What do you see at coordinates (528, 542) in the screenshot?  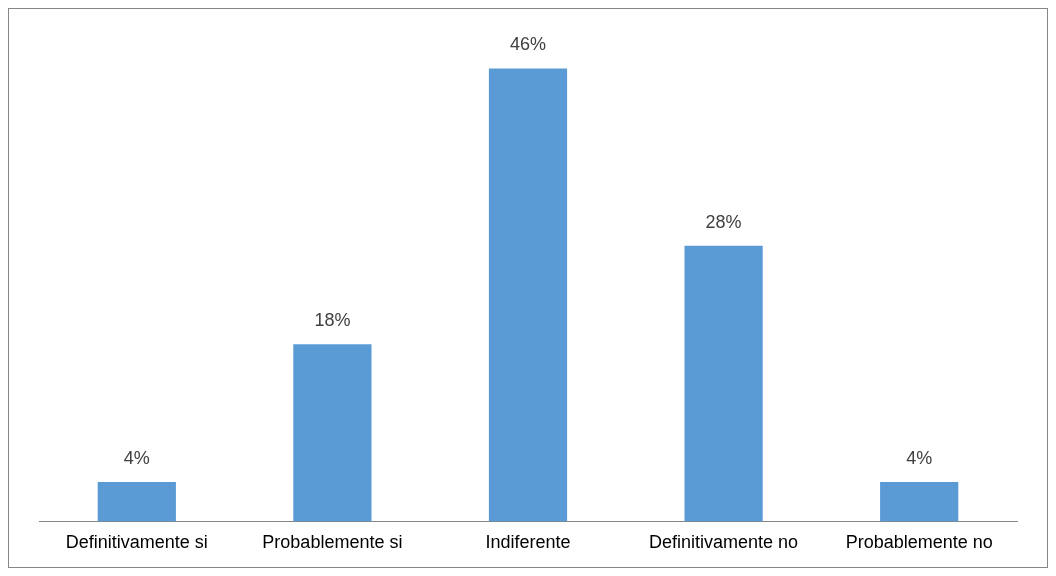 I see `x-tick-label: Indiferente` at bounding box center [528, 542].